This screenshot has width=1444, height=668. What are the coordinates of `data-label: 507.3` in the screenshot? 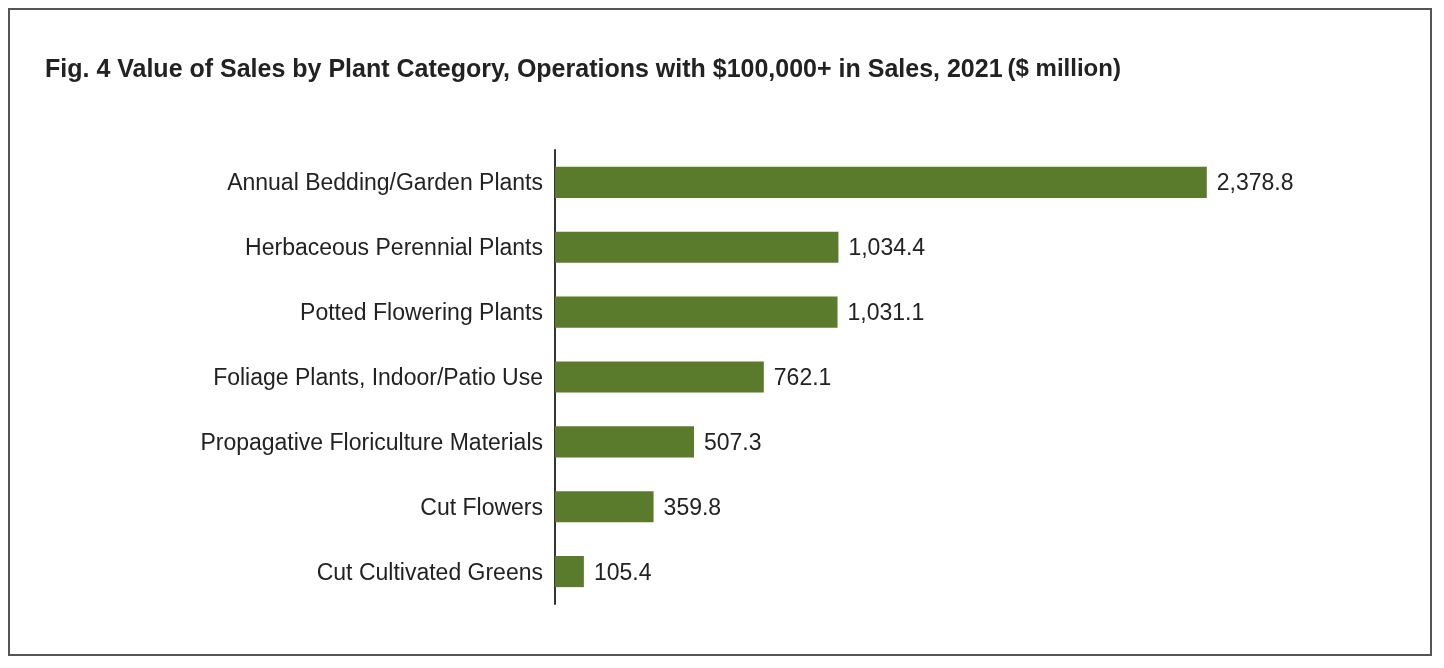 It's located at (733, 441).